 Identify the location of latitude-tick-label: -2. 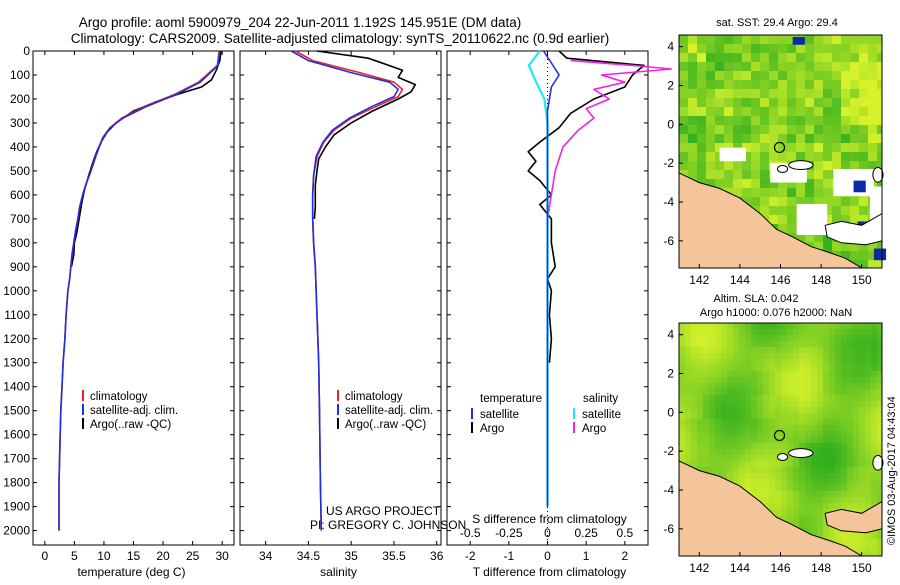
(668, 451).